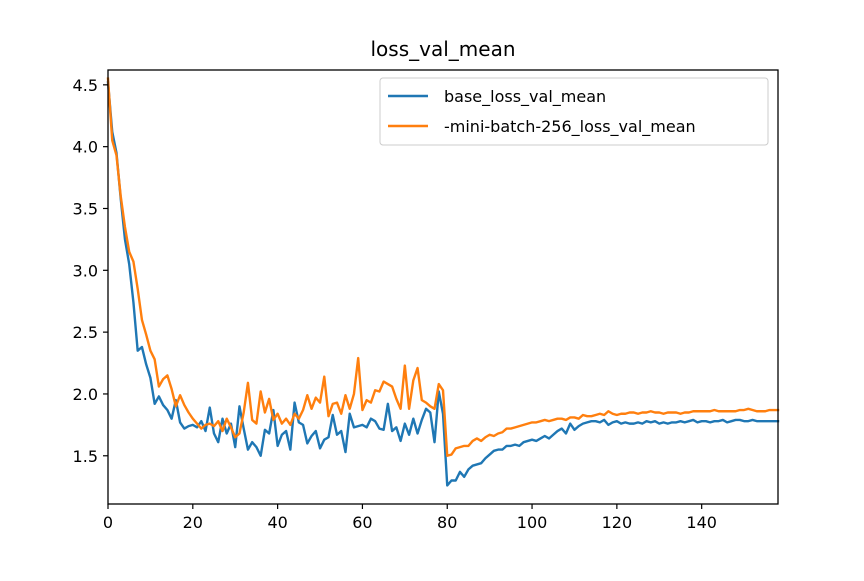 The width and height of the screenshot is (864, 581). What do you see at coordinates (570, 127) in the screenshot?
I see `legend-label-1: -mini-batch-256_loss_val_mean` at bounding box center [570, 127].